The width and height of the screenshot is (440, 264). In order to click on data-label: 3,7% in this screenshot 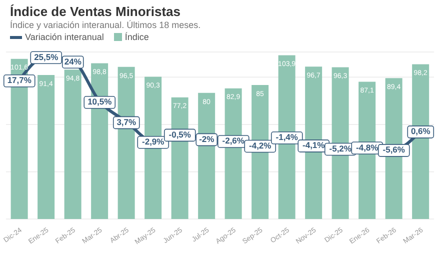, I will do `click(126, 121)`.